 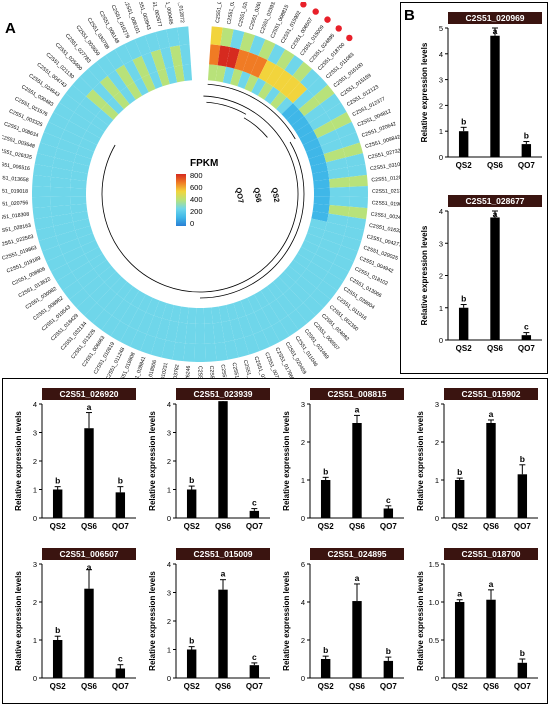 What do you see at coordinates (224, 371) in the screenshot?
I see `gene-label: C2S51_007808` at bounding box center [224, 371].